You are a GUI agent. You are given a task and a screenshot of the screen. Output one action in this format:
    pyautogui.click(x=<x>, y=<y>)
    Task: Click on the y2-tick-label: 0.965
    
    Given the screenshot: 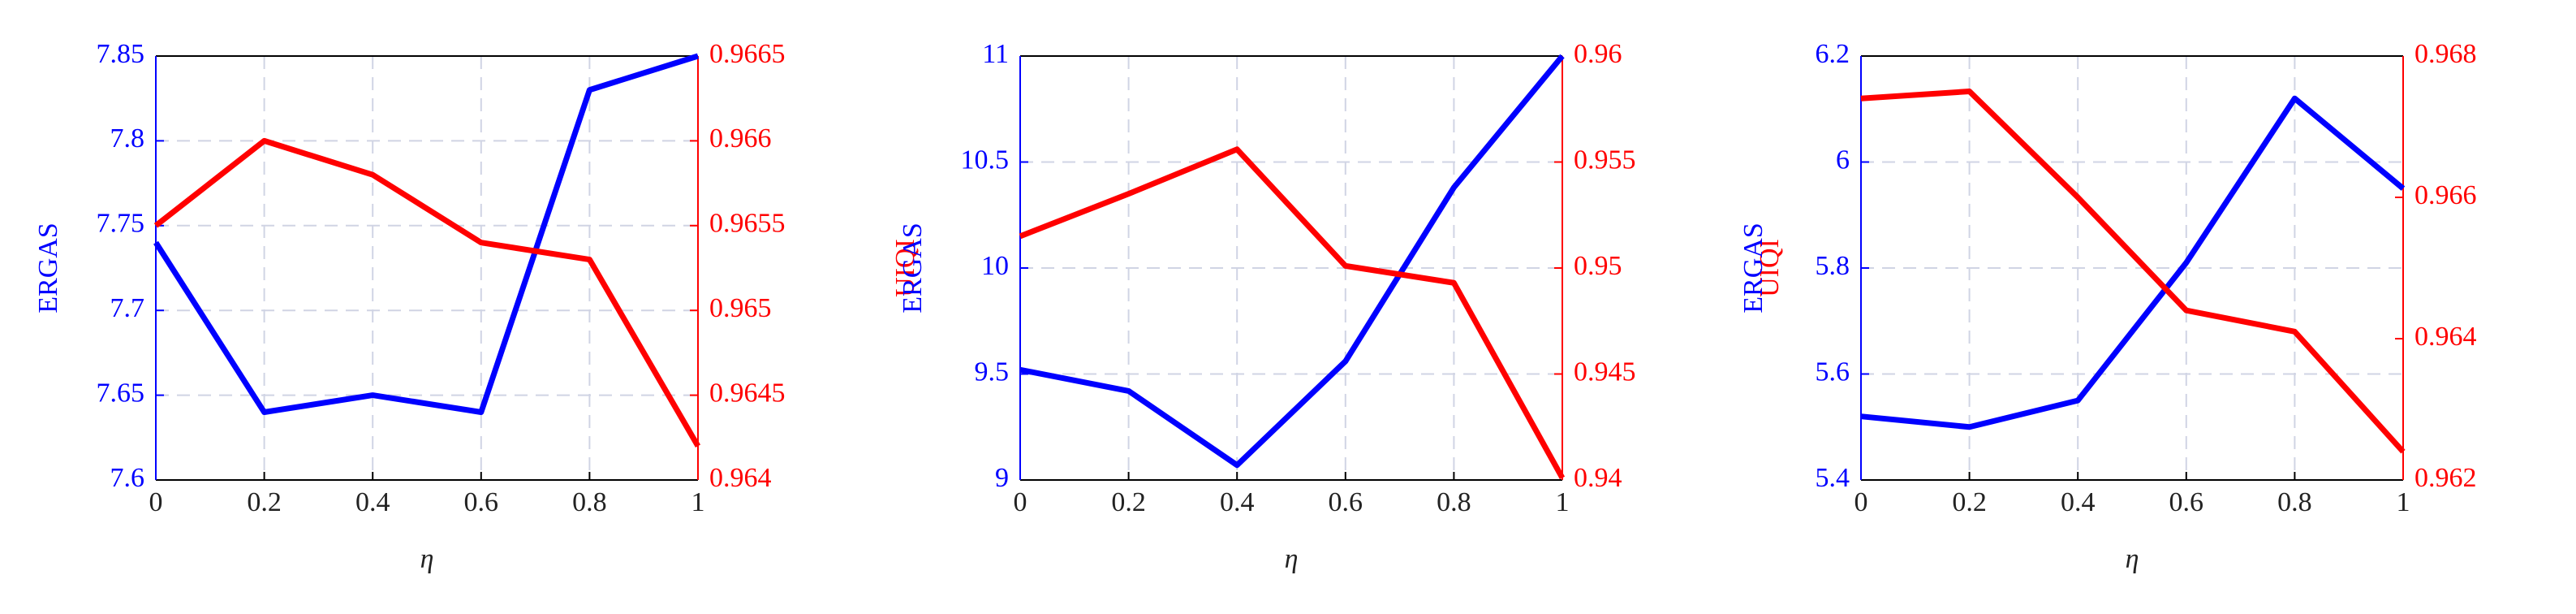 What is the action you would take?
    pyautogui.click(x=741, y=308)
    